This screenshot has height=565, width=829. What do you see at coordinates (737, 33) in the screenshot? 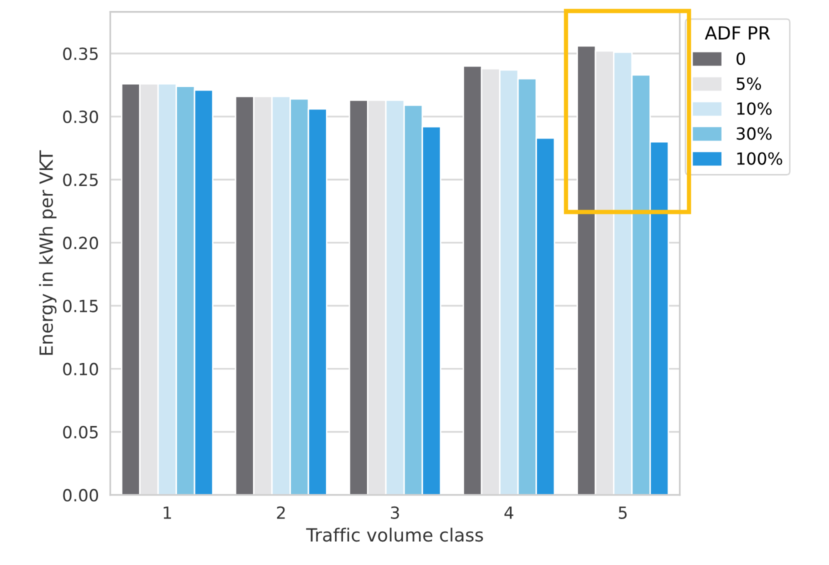
I see `legend-title: ADF PR` at bounding box center [737, 33].